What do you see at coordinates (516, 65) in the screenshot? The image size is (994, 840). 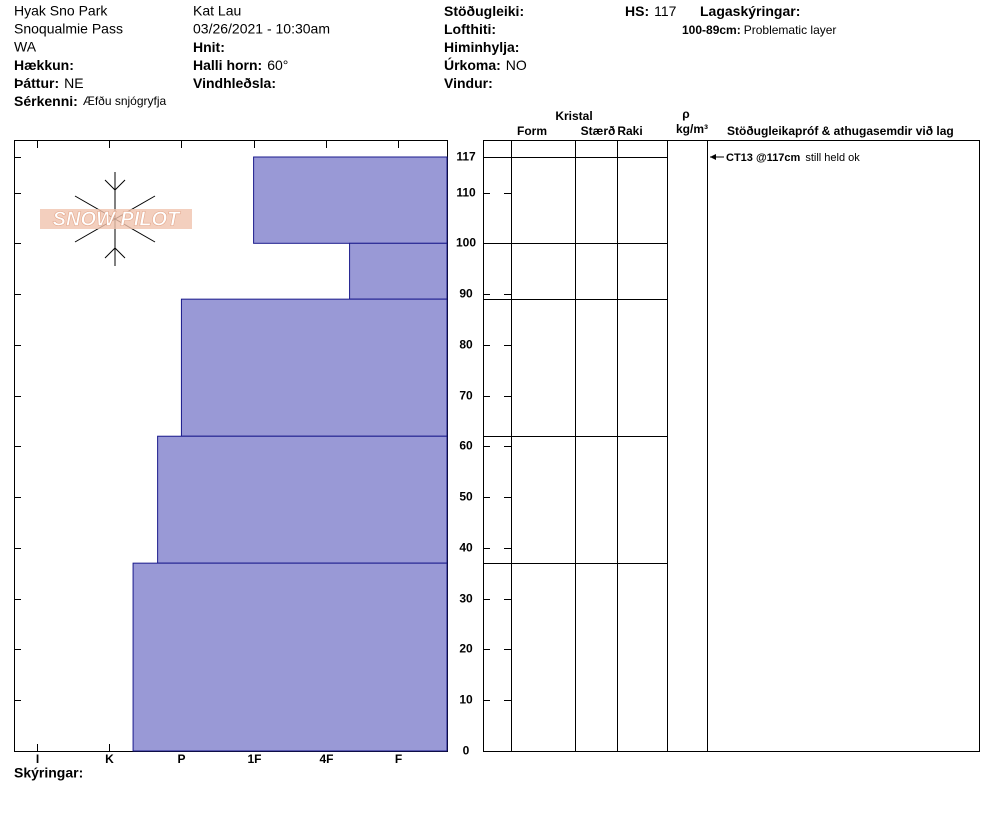 I see `field-value: NO` at bounding box center [516, 65].